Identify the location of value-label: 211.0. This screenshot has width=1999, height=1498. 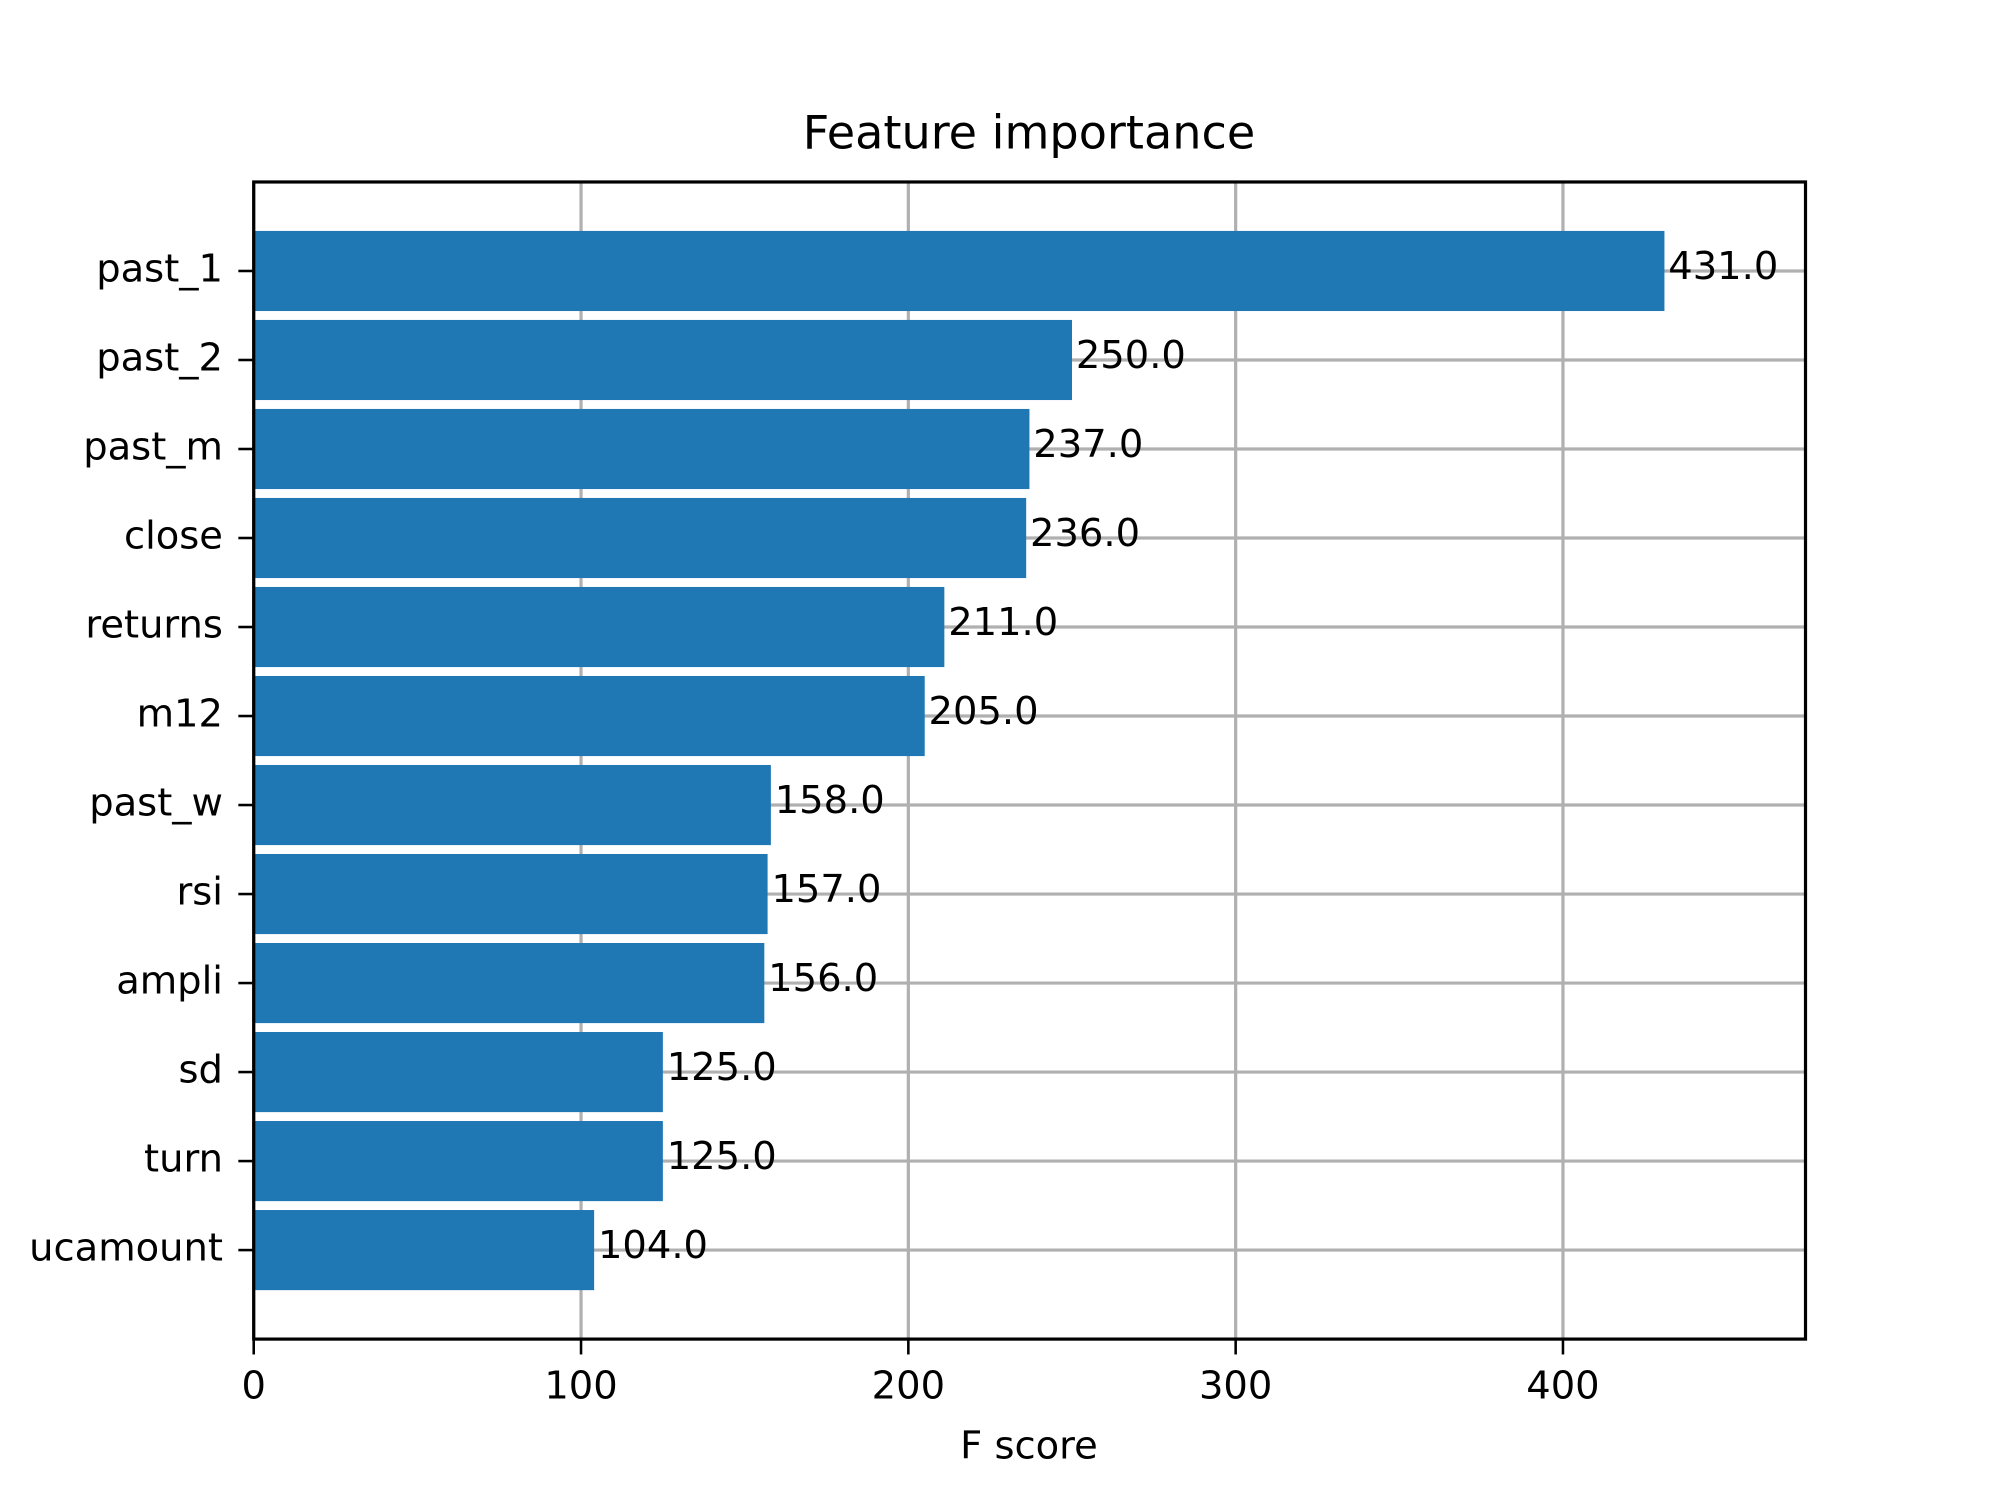
(1003, 622).